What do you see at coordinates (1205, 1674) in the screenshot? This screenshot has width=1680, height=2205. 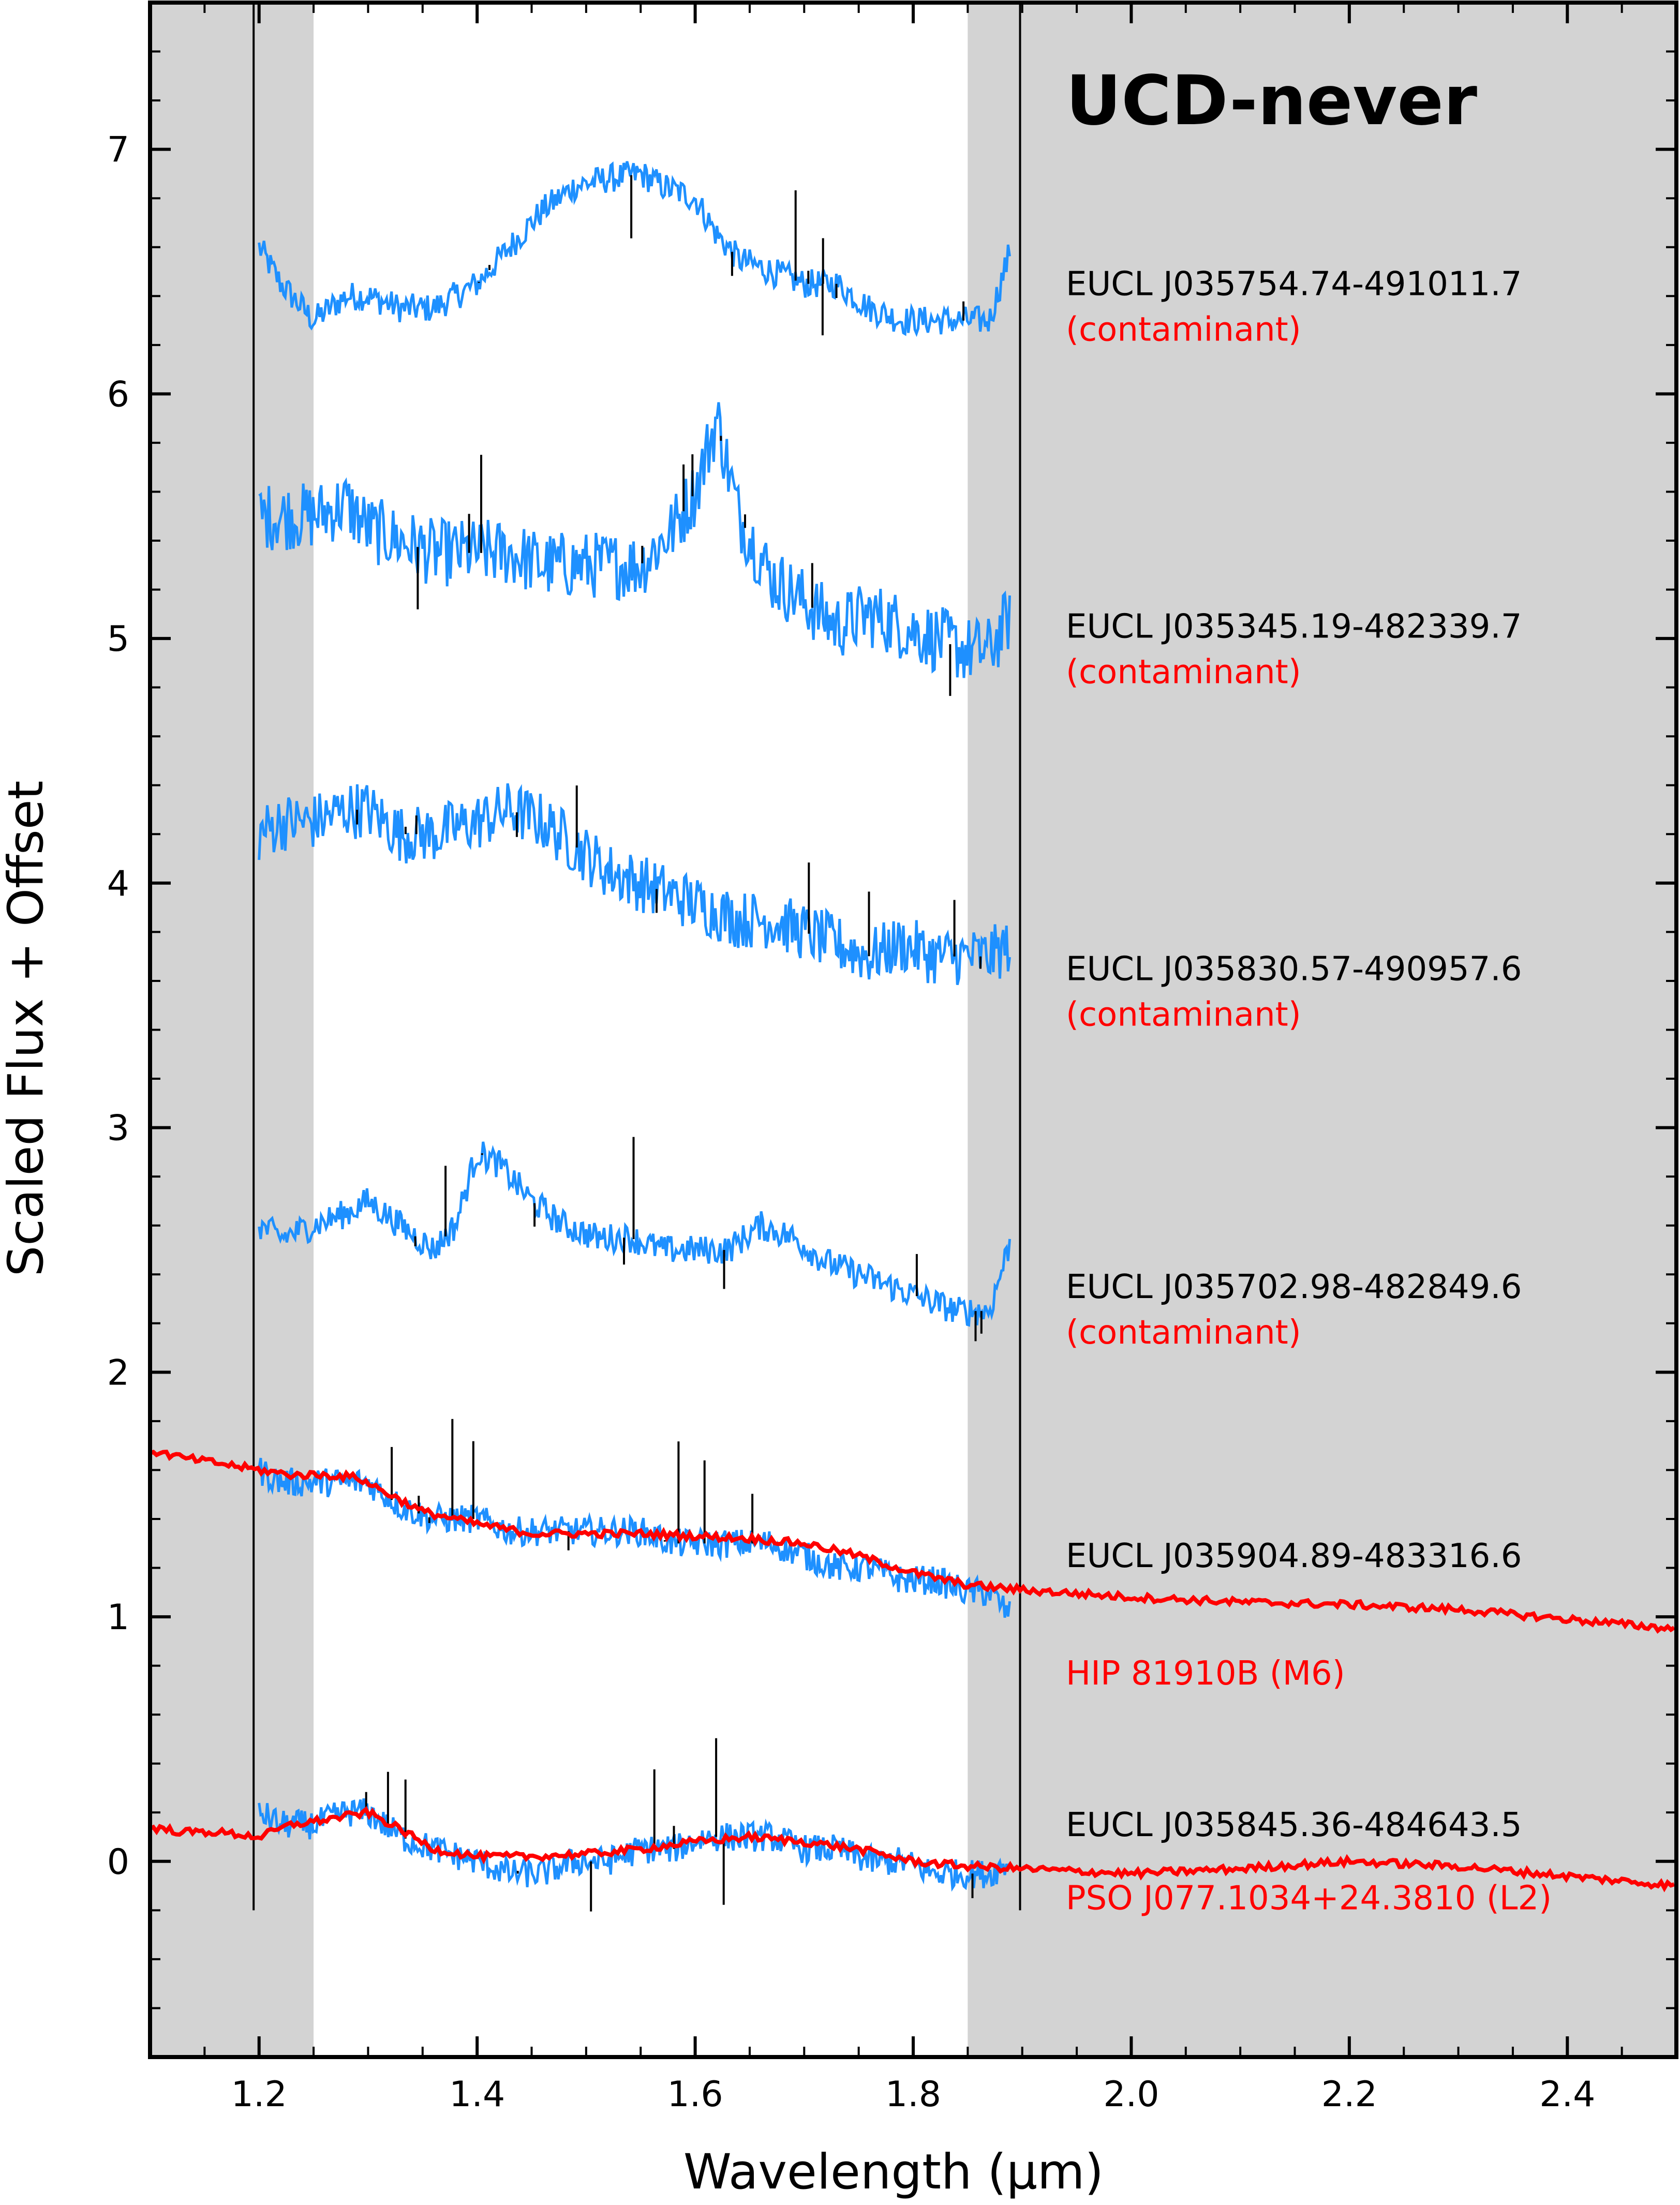 I see `standard-label-0: HIP 81910B (M6)` at bounding box center [1205, 1674].